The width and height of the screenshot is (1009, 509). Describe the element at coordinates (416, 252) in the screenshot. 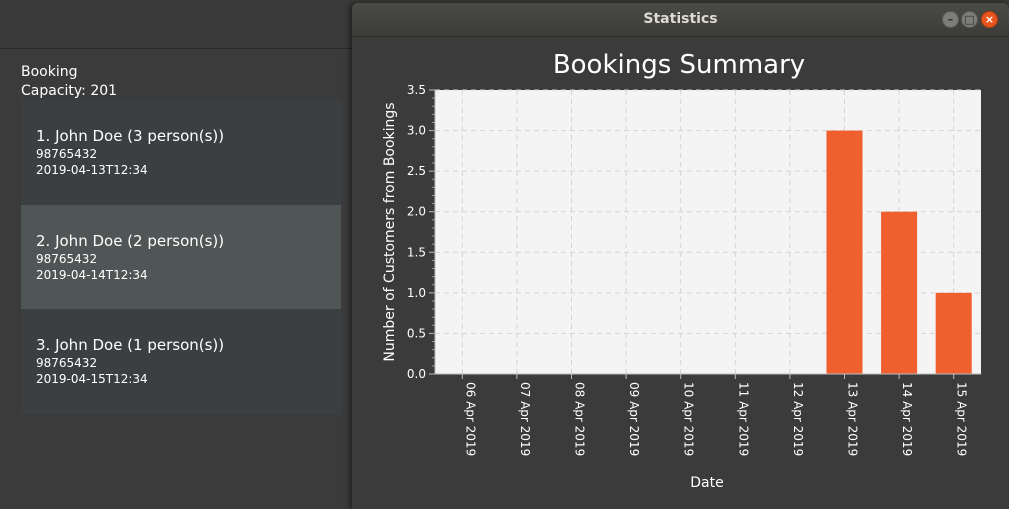

I see `y-tick-label: 1.5` at that location.